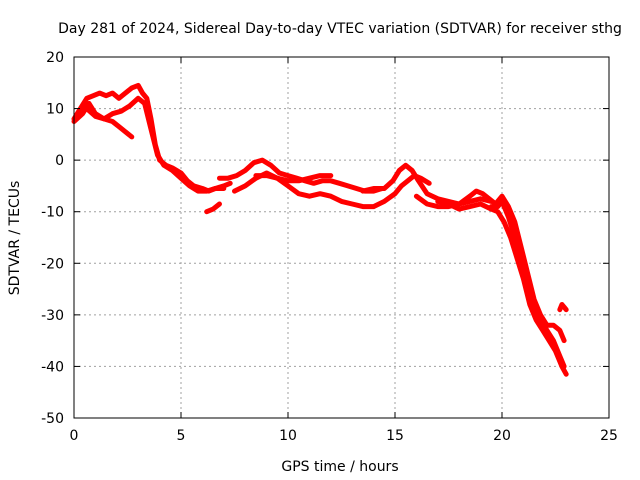 Image resolution: width=640 pixels, height=480 pixels. What do you see at coordinates (288, 436) in the screenshot?
I see `x-tick-label: 10` at bounding box center [288, 436].